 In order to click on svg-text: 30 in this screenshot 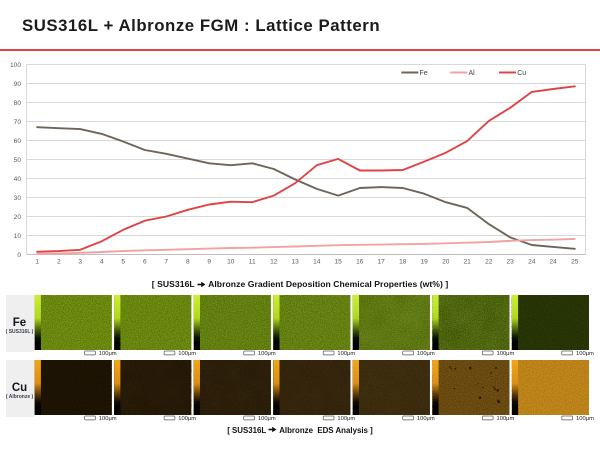, I will do `click(18, 198)`.